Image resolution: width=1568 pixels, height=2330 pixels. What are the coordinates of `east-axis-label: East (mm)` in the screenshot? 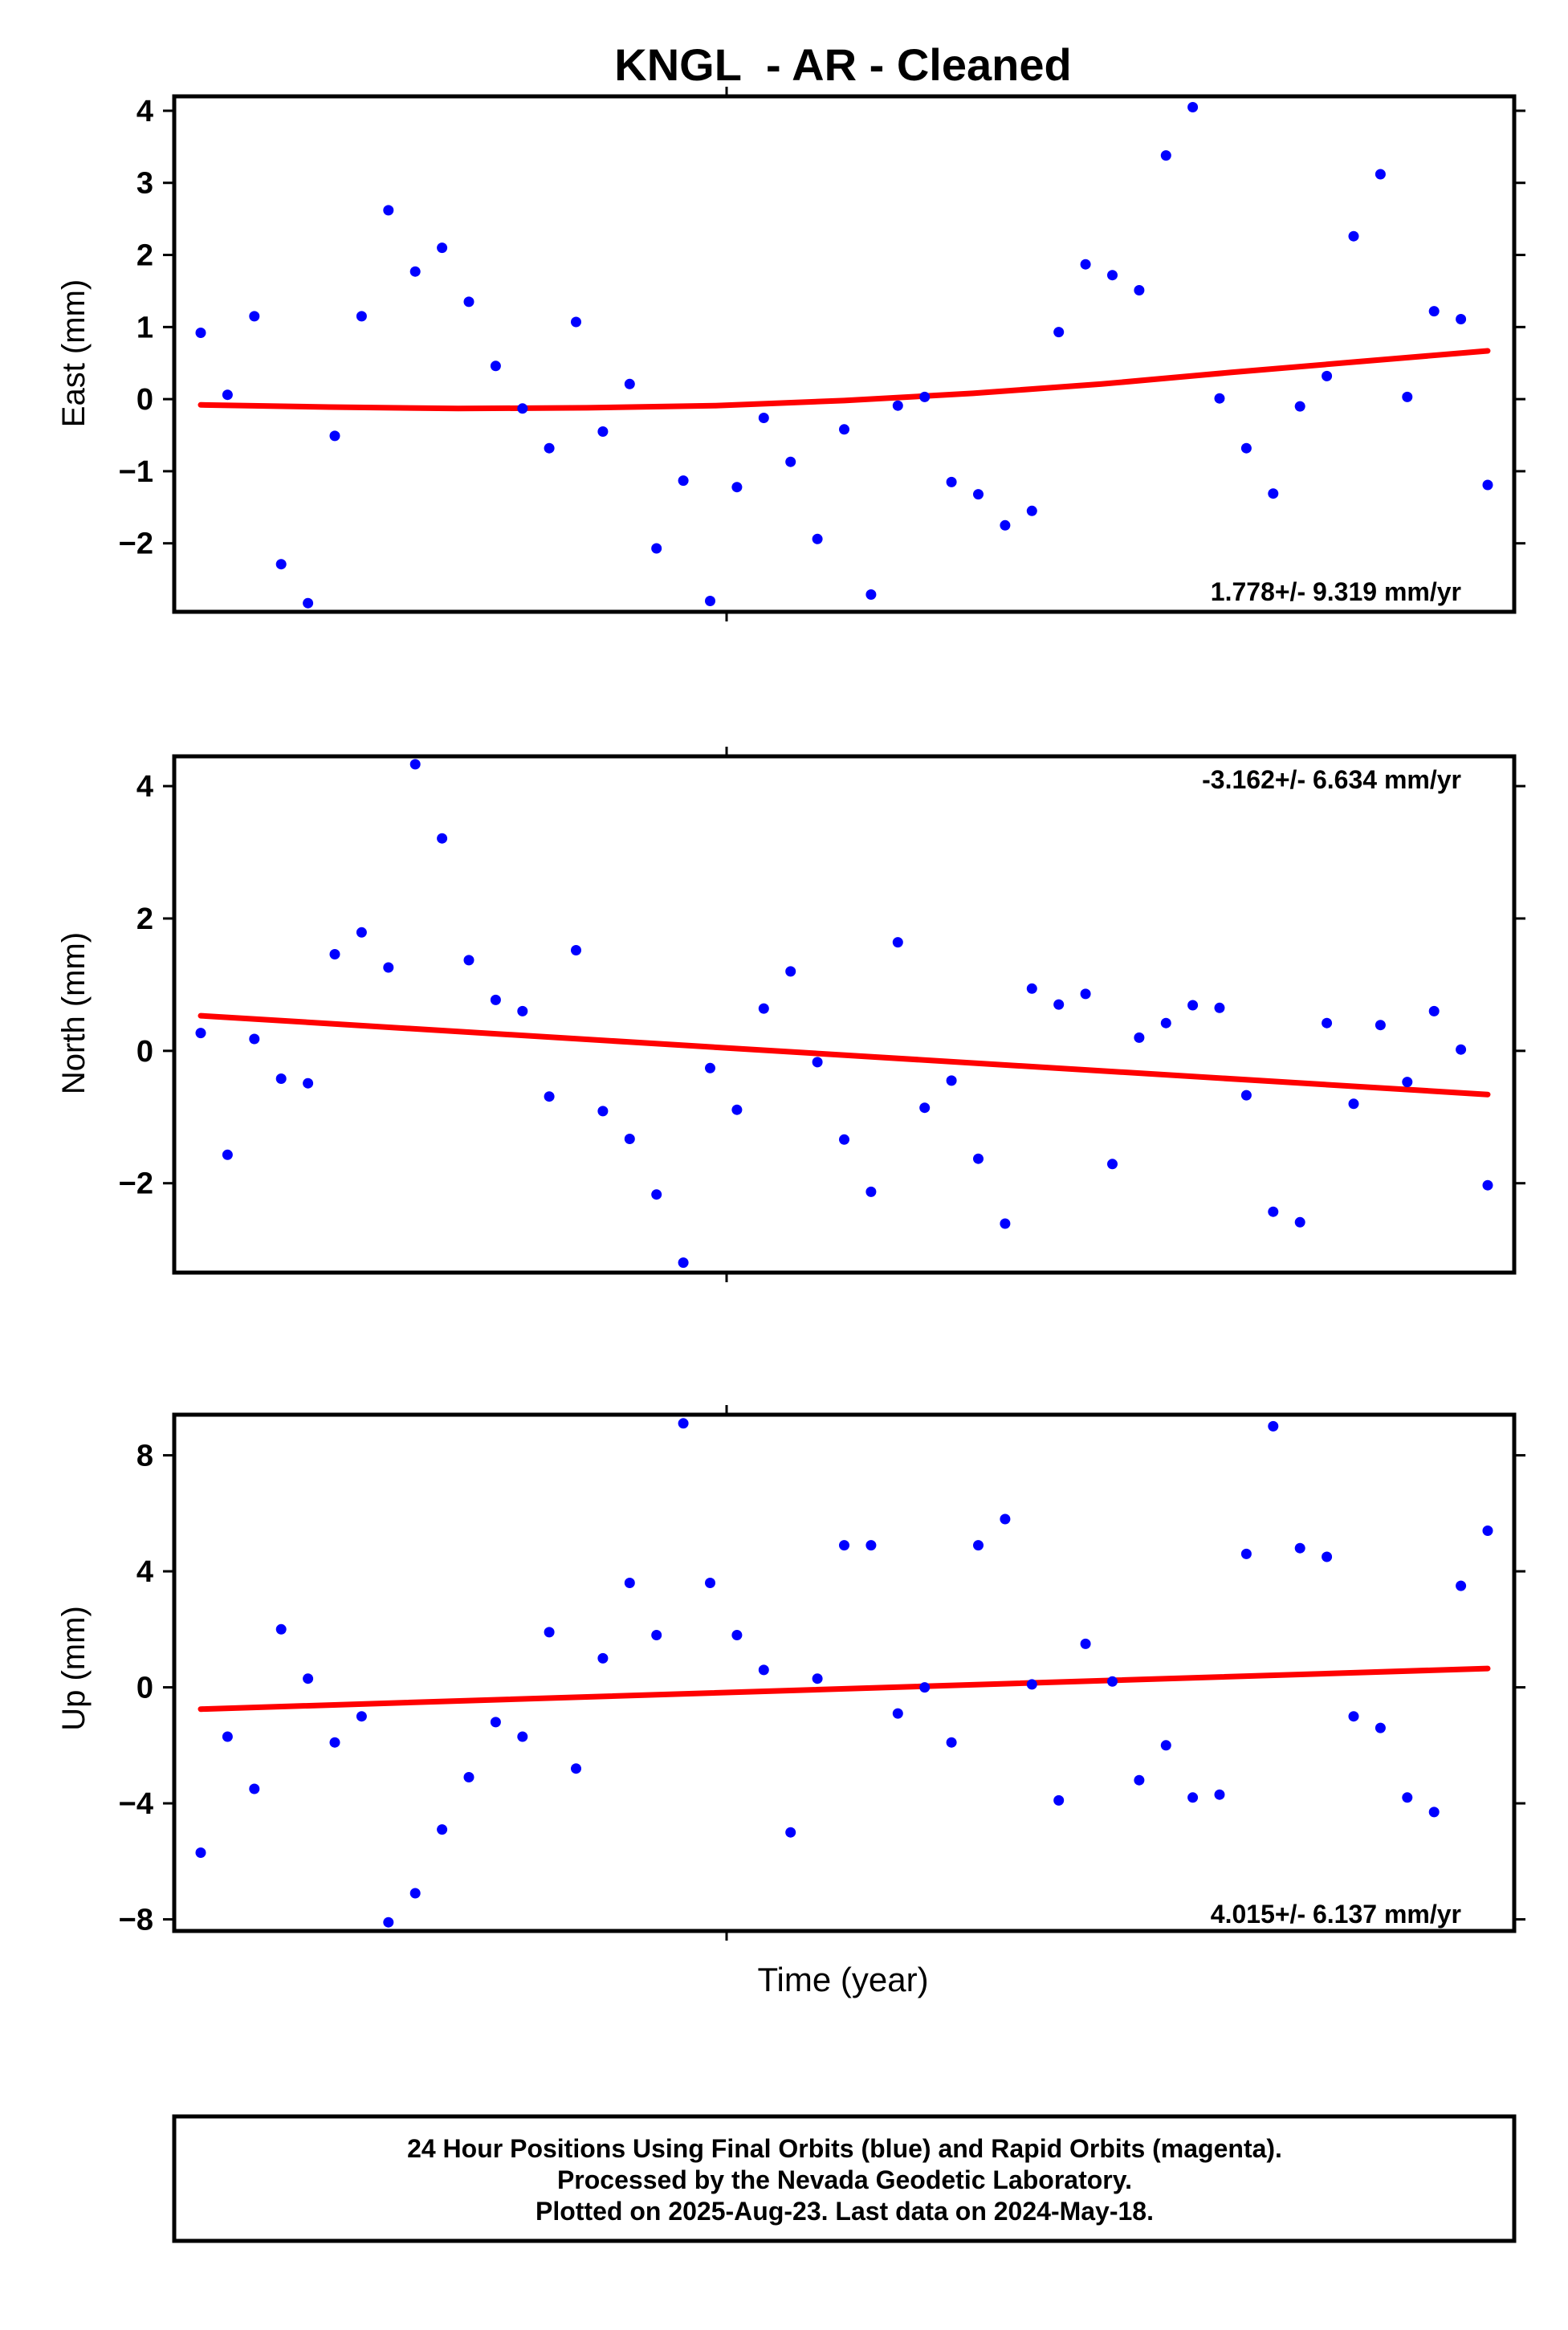 It's located at (74, 353).